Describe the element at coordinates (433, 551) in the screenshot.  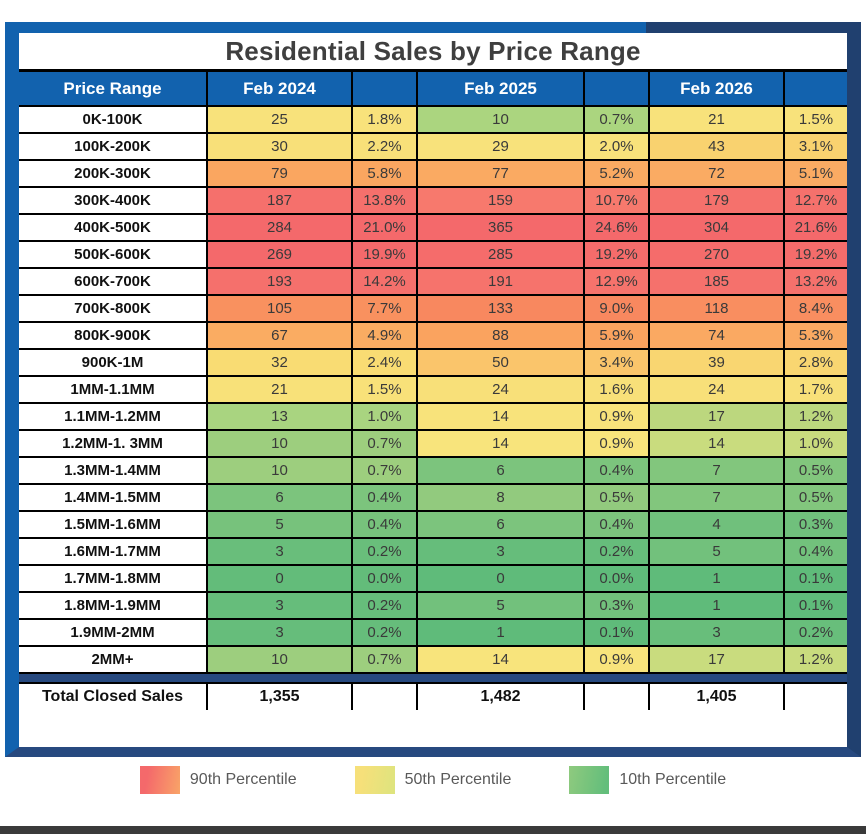
I see `table-row: 1.6MM-1.7MM 3 0.2% 3 0.2% 5 0.4%` at that location.